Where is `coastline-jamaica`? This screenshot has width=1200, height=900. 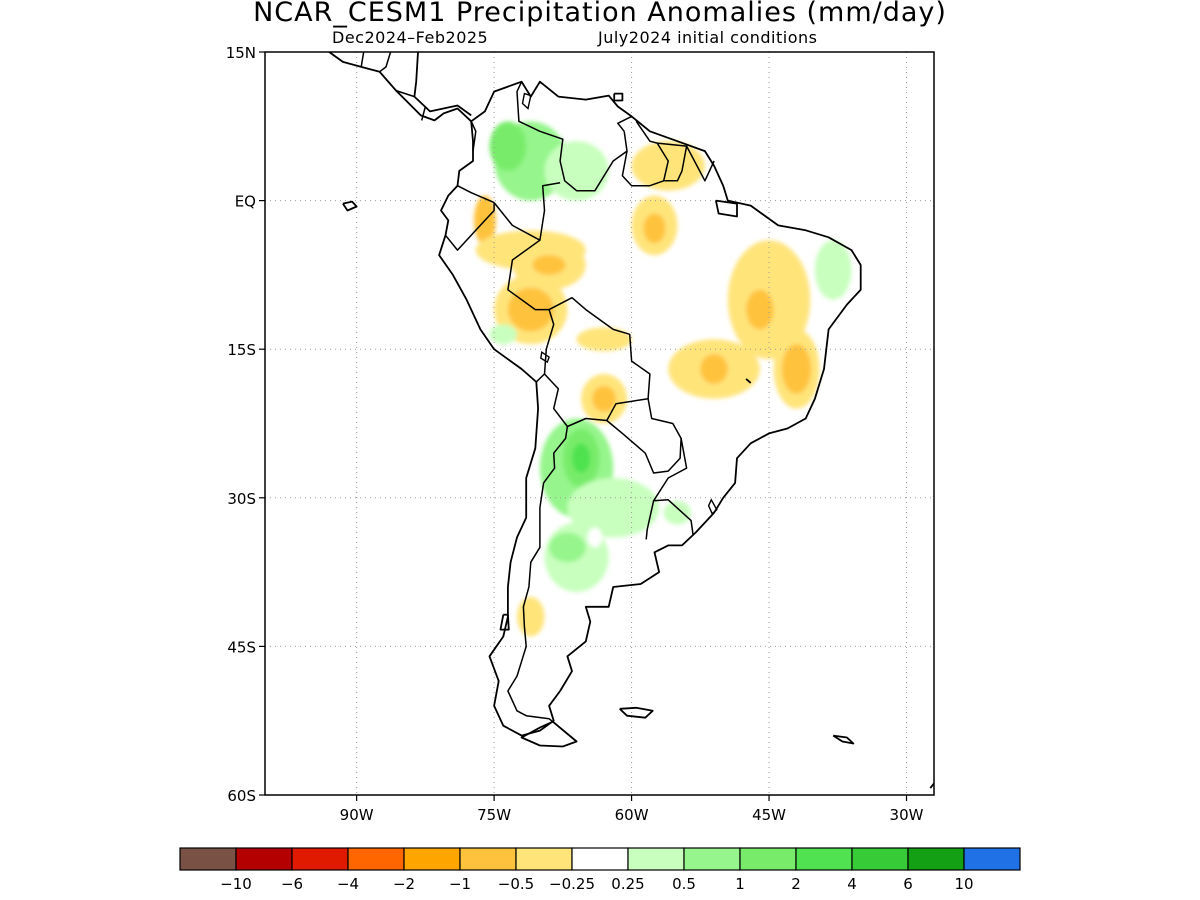
coastline-jamaica is located at coordinates (473, 21).